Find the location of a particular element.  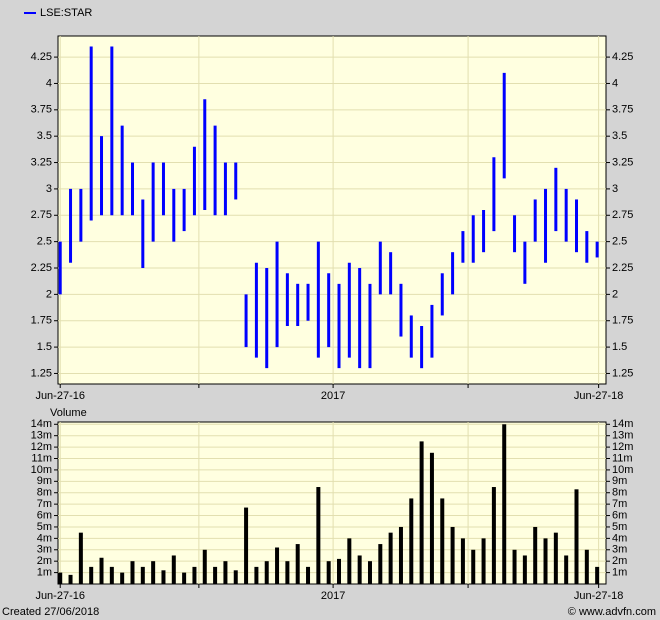

y-tick-label: 14m is located at coordinates (622, 424).